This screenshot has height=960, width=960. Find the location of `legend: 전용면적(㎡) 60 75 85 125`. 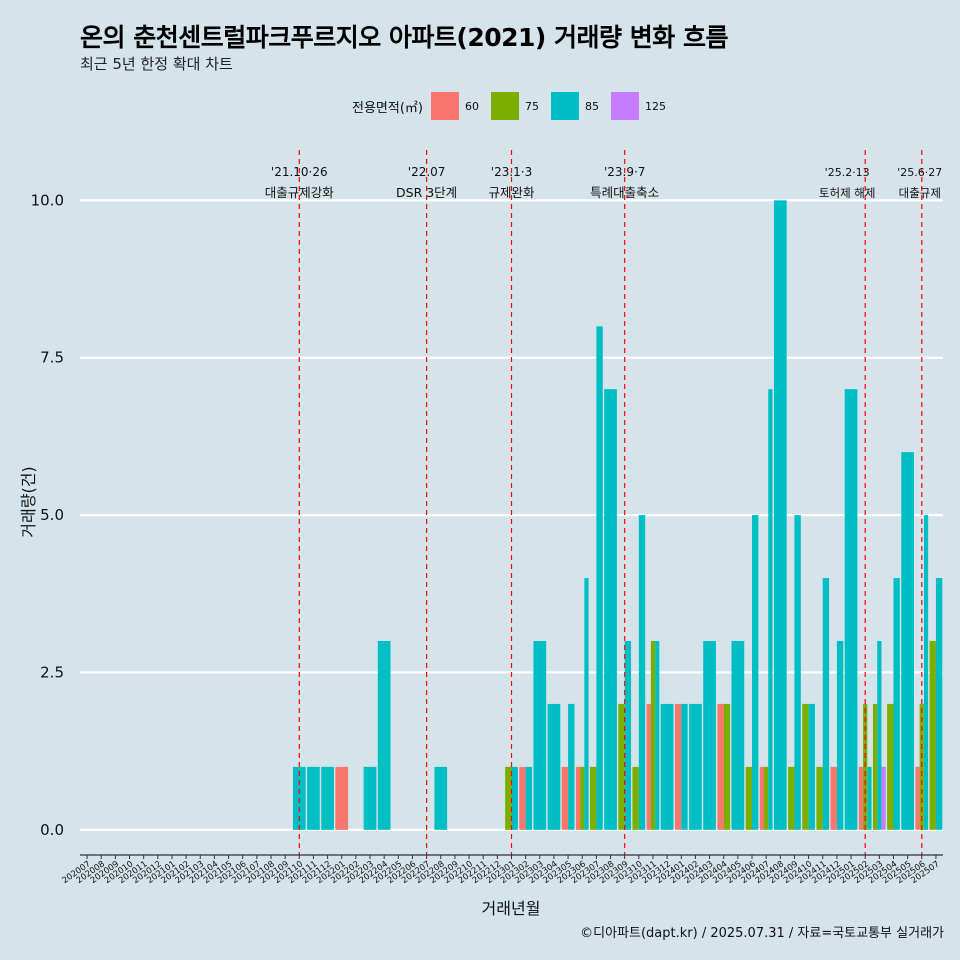

legend: 전용면적(㎡) 60 75 85 125 is located at coordinates (512, 106).